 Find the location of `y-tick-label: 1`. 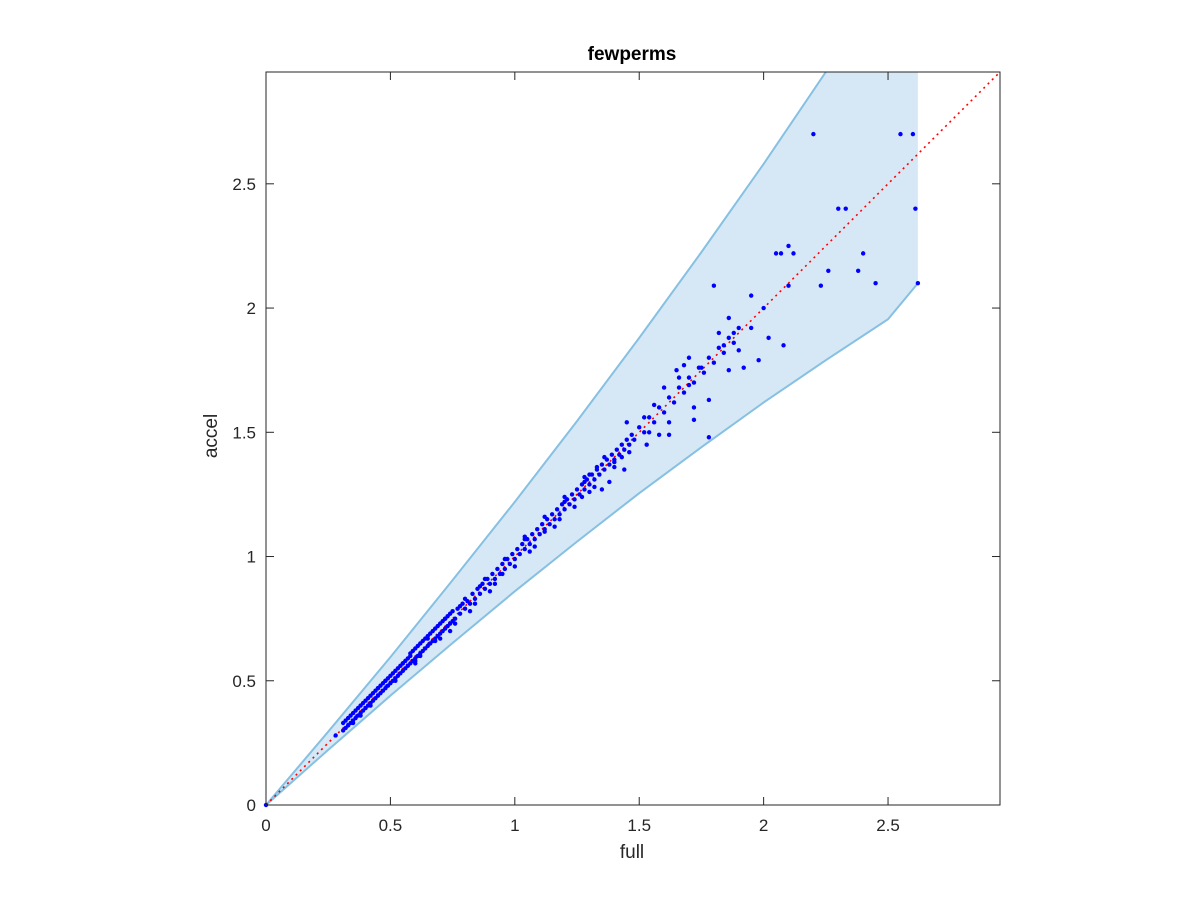

y-tick-label: 1 is located at coordinates (251, 557).